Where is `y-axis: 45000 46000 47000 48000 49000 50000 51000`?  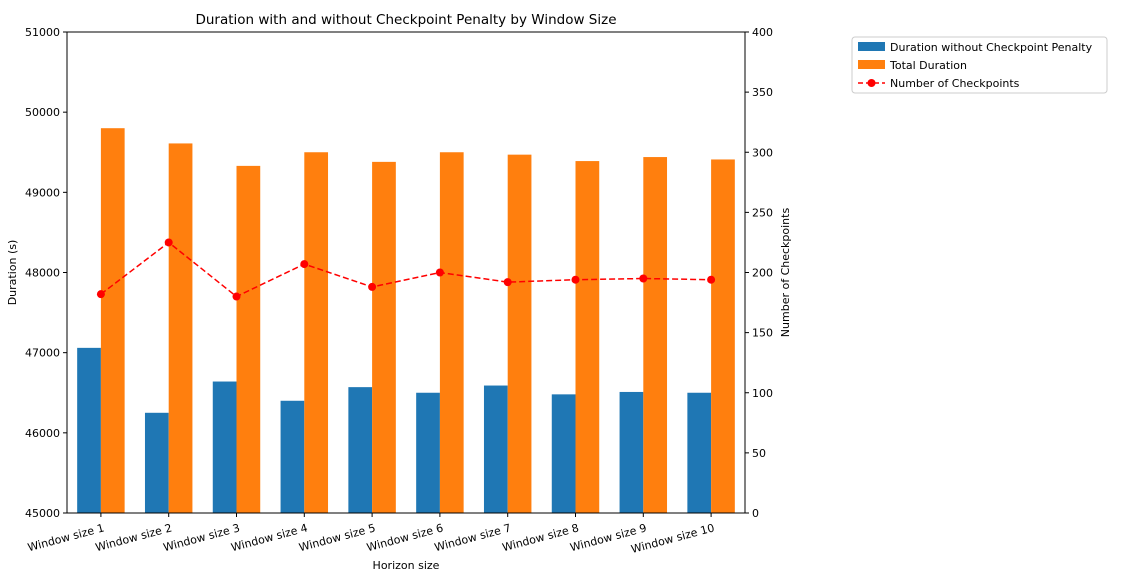
y-axis: 45000 46000 47000 48000 49000 50000 51000 is located at coordinates (46, 273).